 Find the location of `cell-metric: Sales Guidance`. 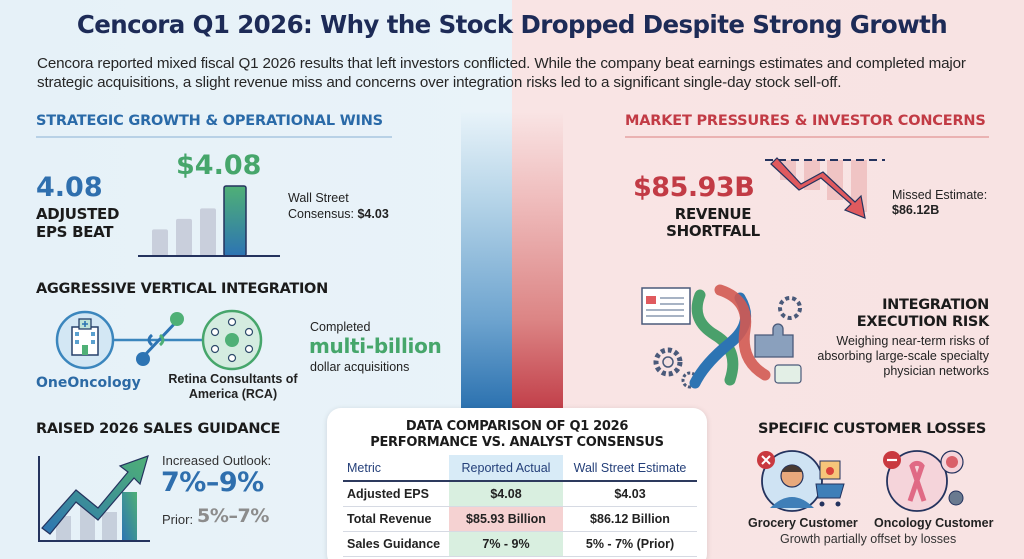

cell-metric: Sales Guidance is located at coordinates (396, 544).